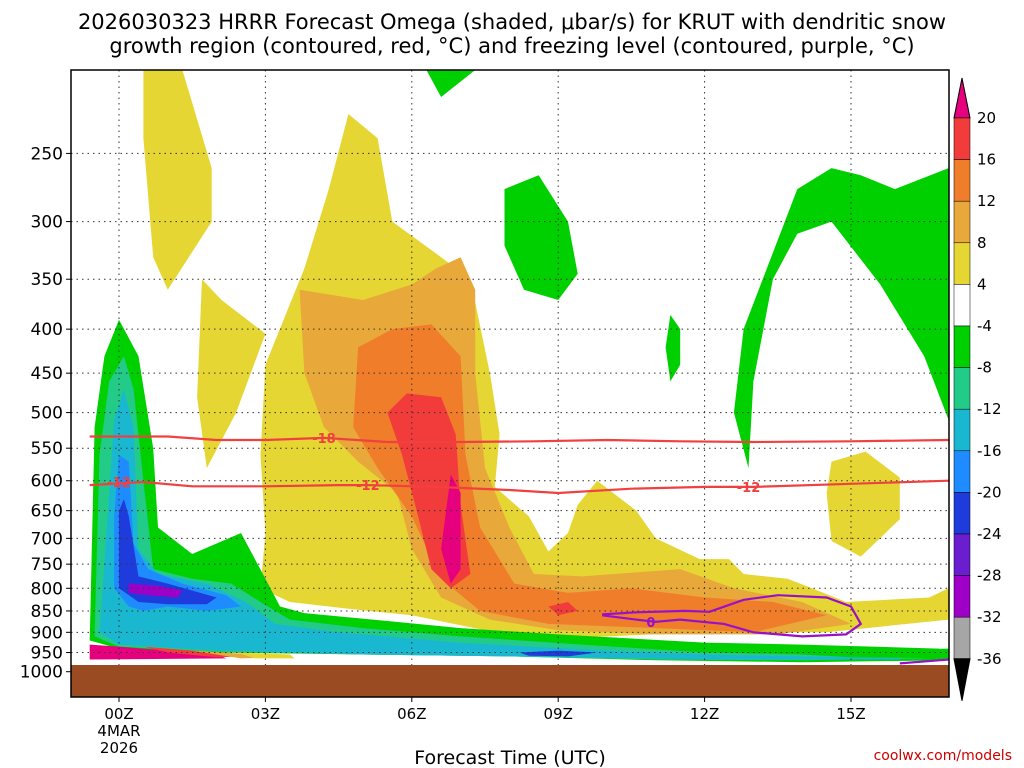  I want to click on colorbar-label: 4, so click(982, 284).